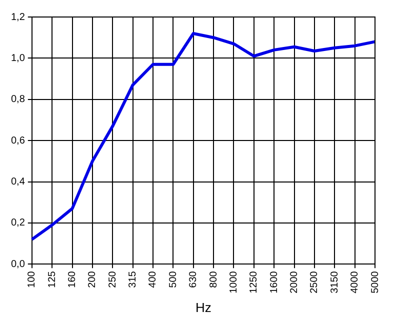  I want to click on x-tick-label: 100, so click(32, 279).